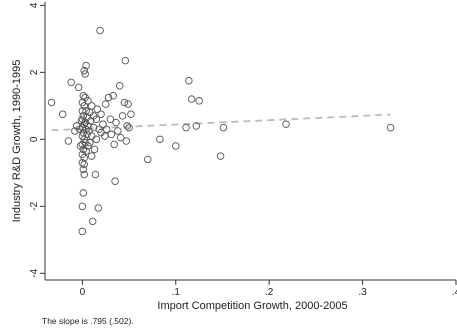 This screenshot has width=457, height=329. What do you see at coordinates (252, 306) in the screenshot?
I see `x-axis-label: Import Competition Growth, 2000-2005` at bounding box center [252, 306].